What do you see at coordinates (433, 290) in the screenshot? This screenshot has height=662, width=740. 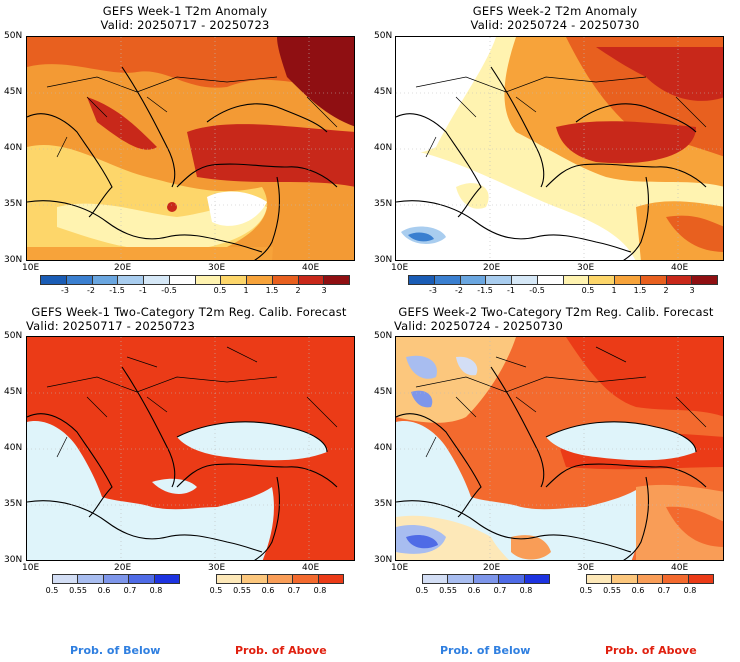 I see `colorbar-label: -3` at bounding box center [433, 290].